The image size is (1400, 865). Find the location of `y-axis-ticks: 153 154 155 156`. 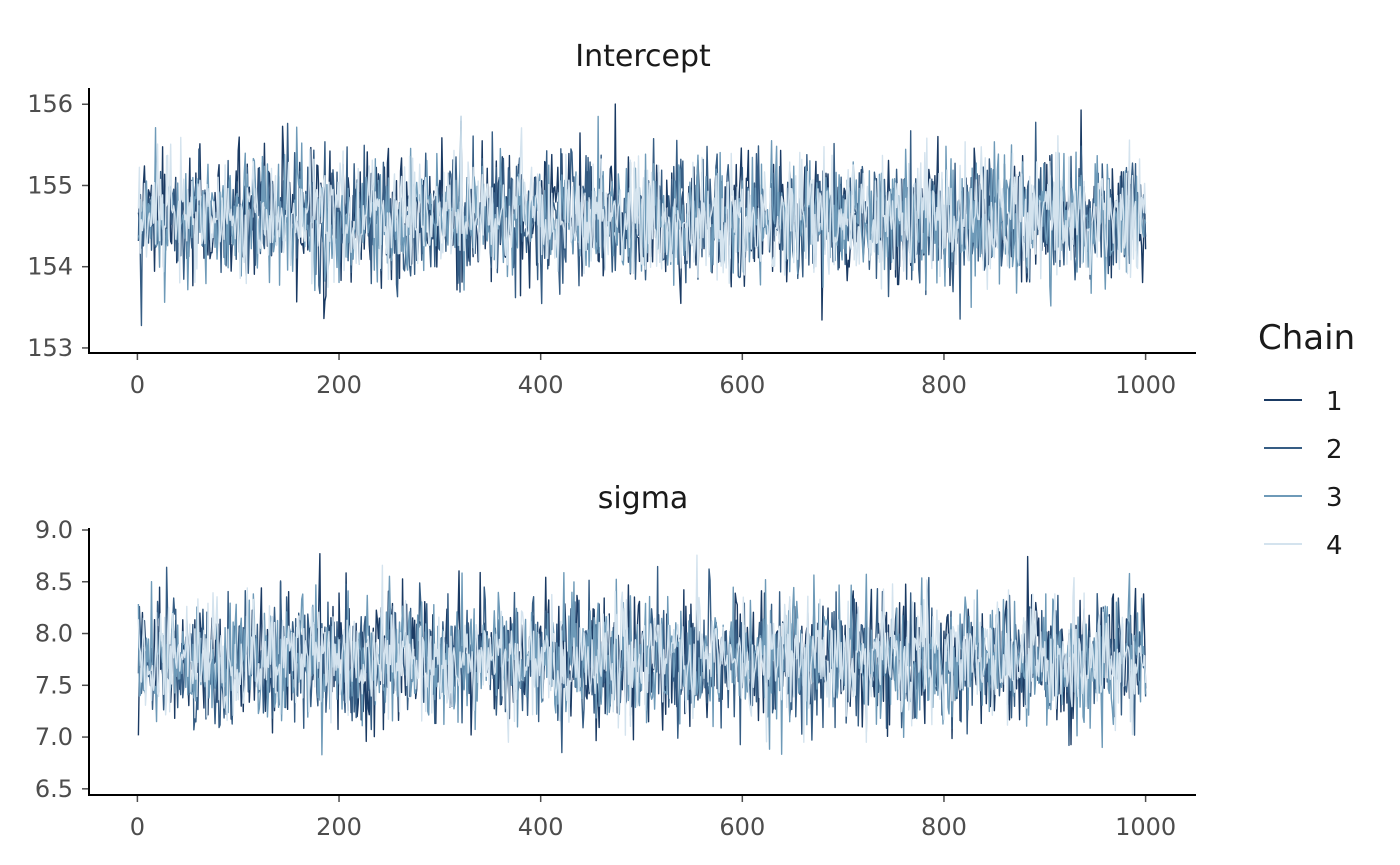

y-axis-ticks: 153 154 155 156 is located at coordinates (58, 226).